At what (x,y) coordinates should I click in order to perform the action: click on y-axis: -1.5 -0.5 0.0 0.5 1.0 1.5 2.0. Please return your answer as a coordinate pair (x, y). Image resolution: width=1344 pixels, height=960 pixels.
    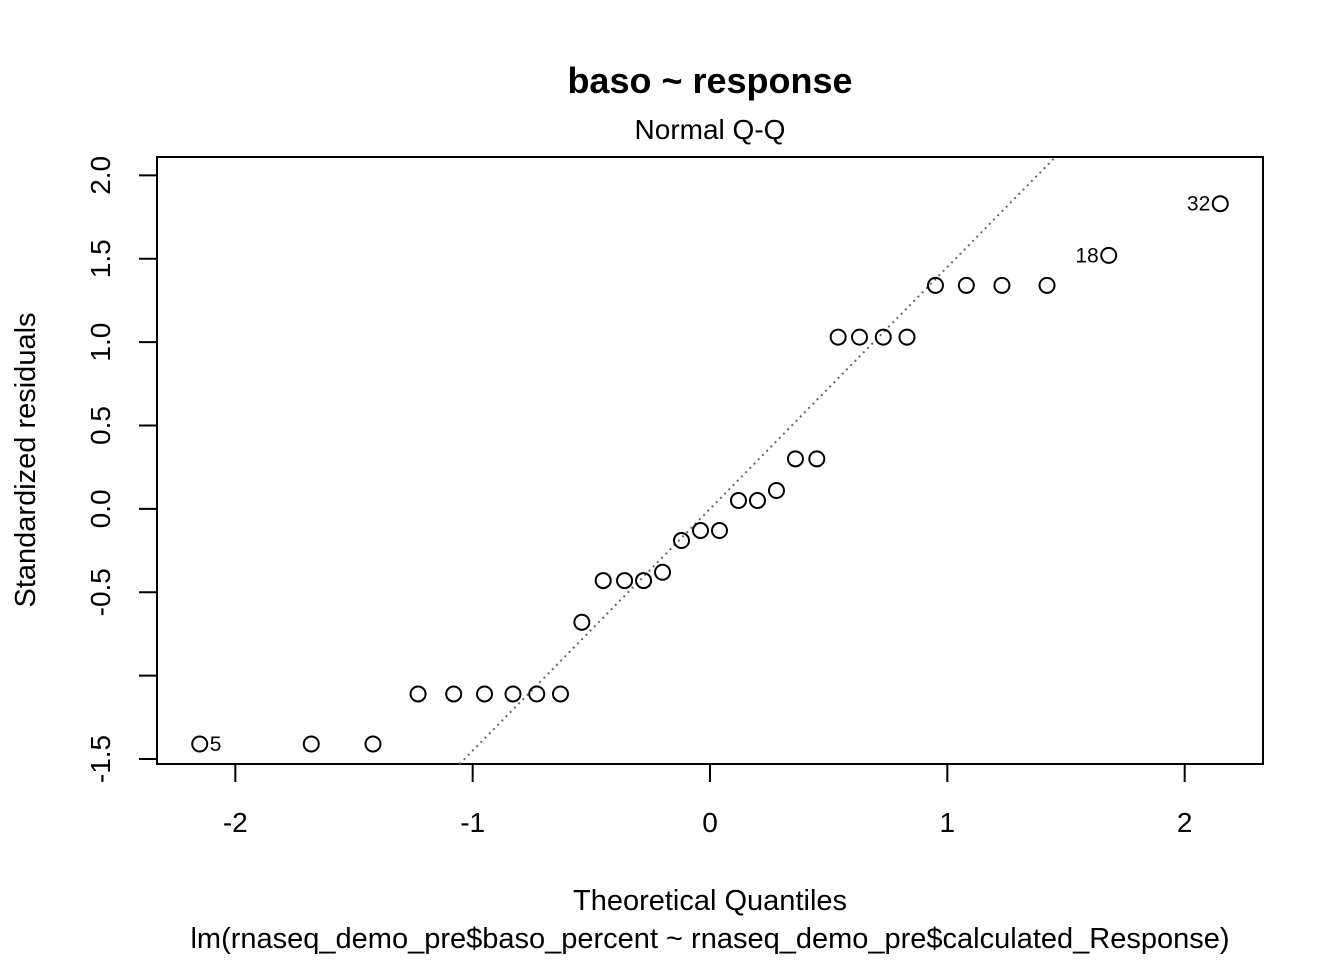
    Looking at the image, I should click on (121, 469).